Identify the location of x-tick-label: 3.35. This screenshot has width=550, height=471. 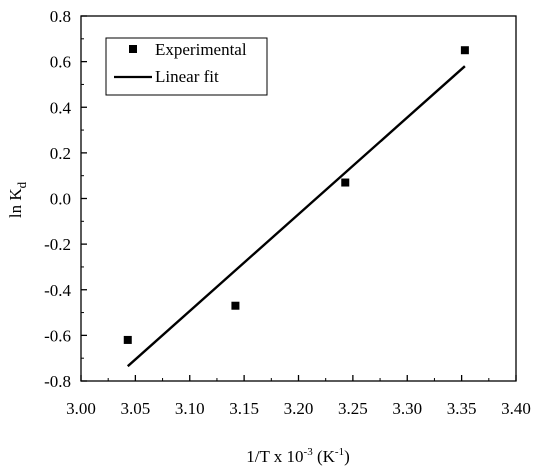
(462, 408).